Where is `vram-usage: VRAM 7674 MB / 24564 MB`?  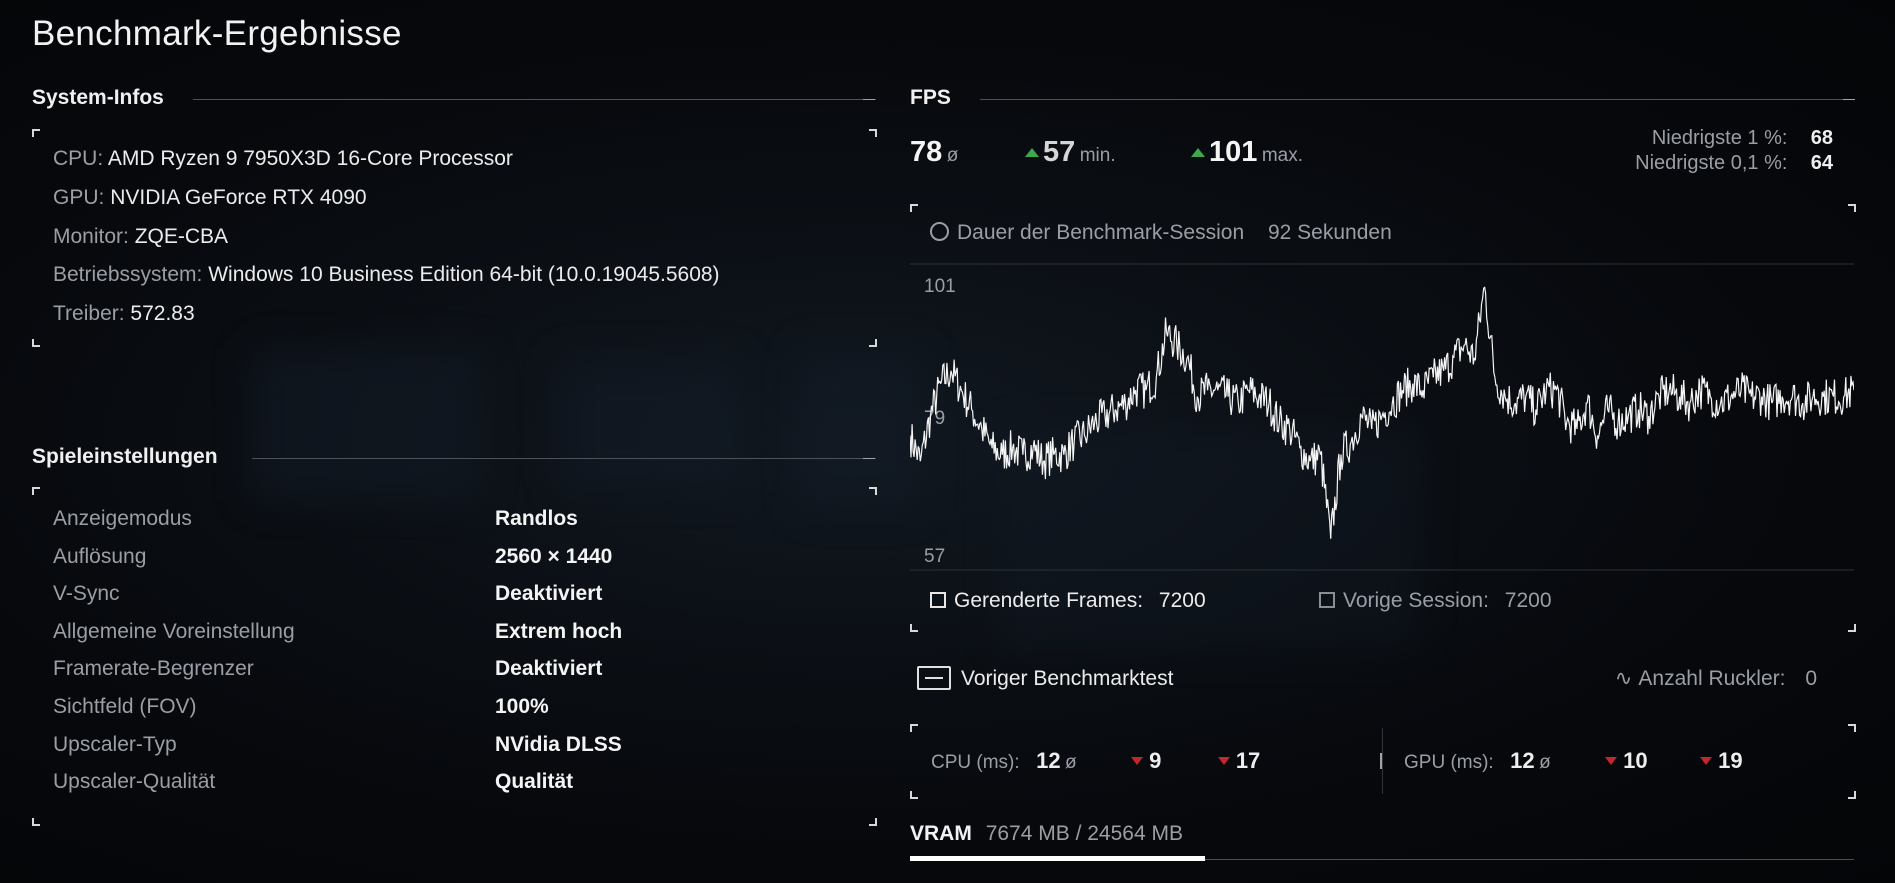
vram-usage: VRAM 7674 MB / 24564 MB is located at coordinates (1046, 834).